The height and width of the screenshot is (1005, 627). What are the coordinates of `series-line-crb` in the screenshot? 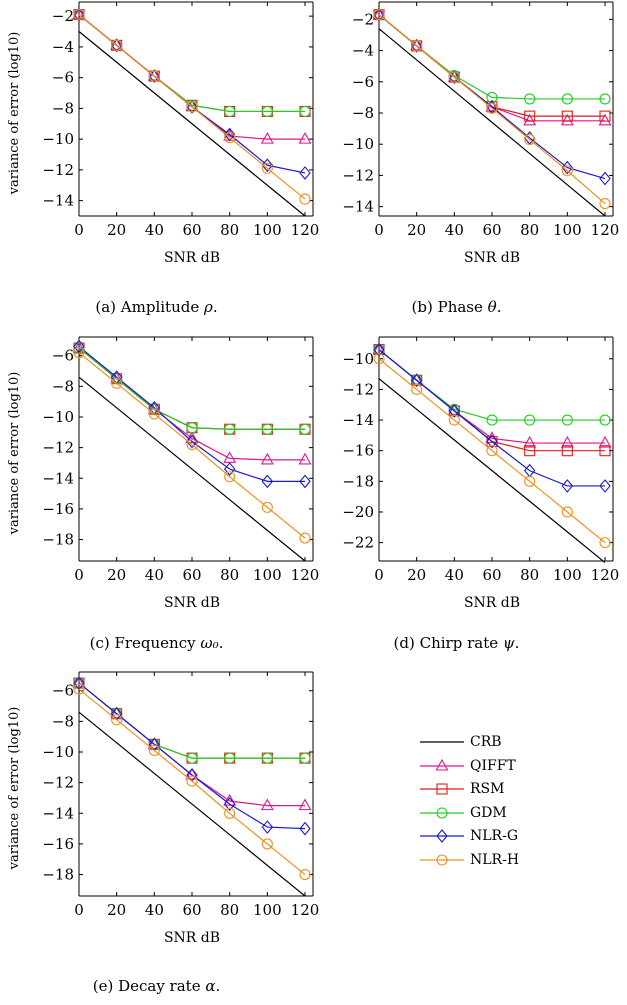 It's located at (492, 122).